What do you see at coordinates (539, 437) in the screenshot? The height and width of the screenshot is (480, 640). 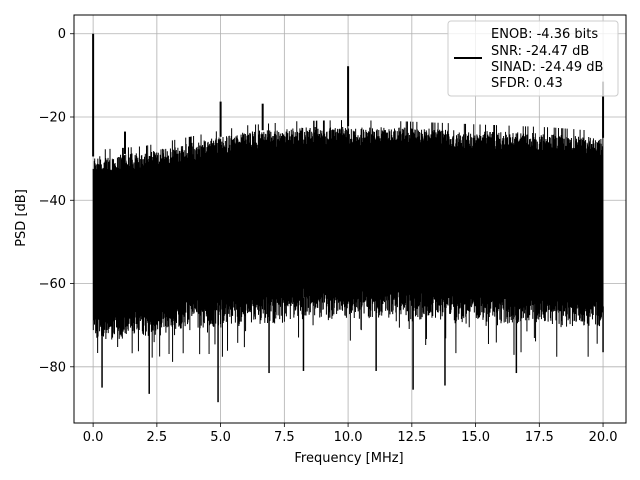 I see `x-tick-label: 17.5` at bounding box center [539, 437].